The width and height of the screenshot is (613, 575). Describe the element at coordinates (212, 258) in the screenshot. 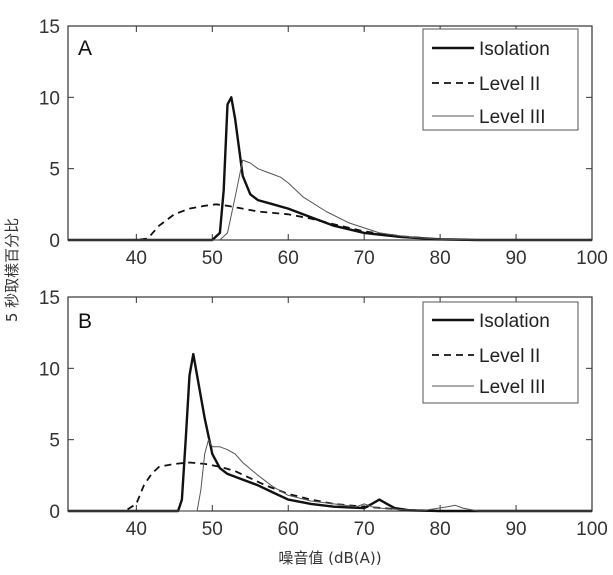

I see `panel-a-x-tick-label-50: 50` at that location.